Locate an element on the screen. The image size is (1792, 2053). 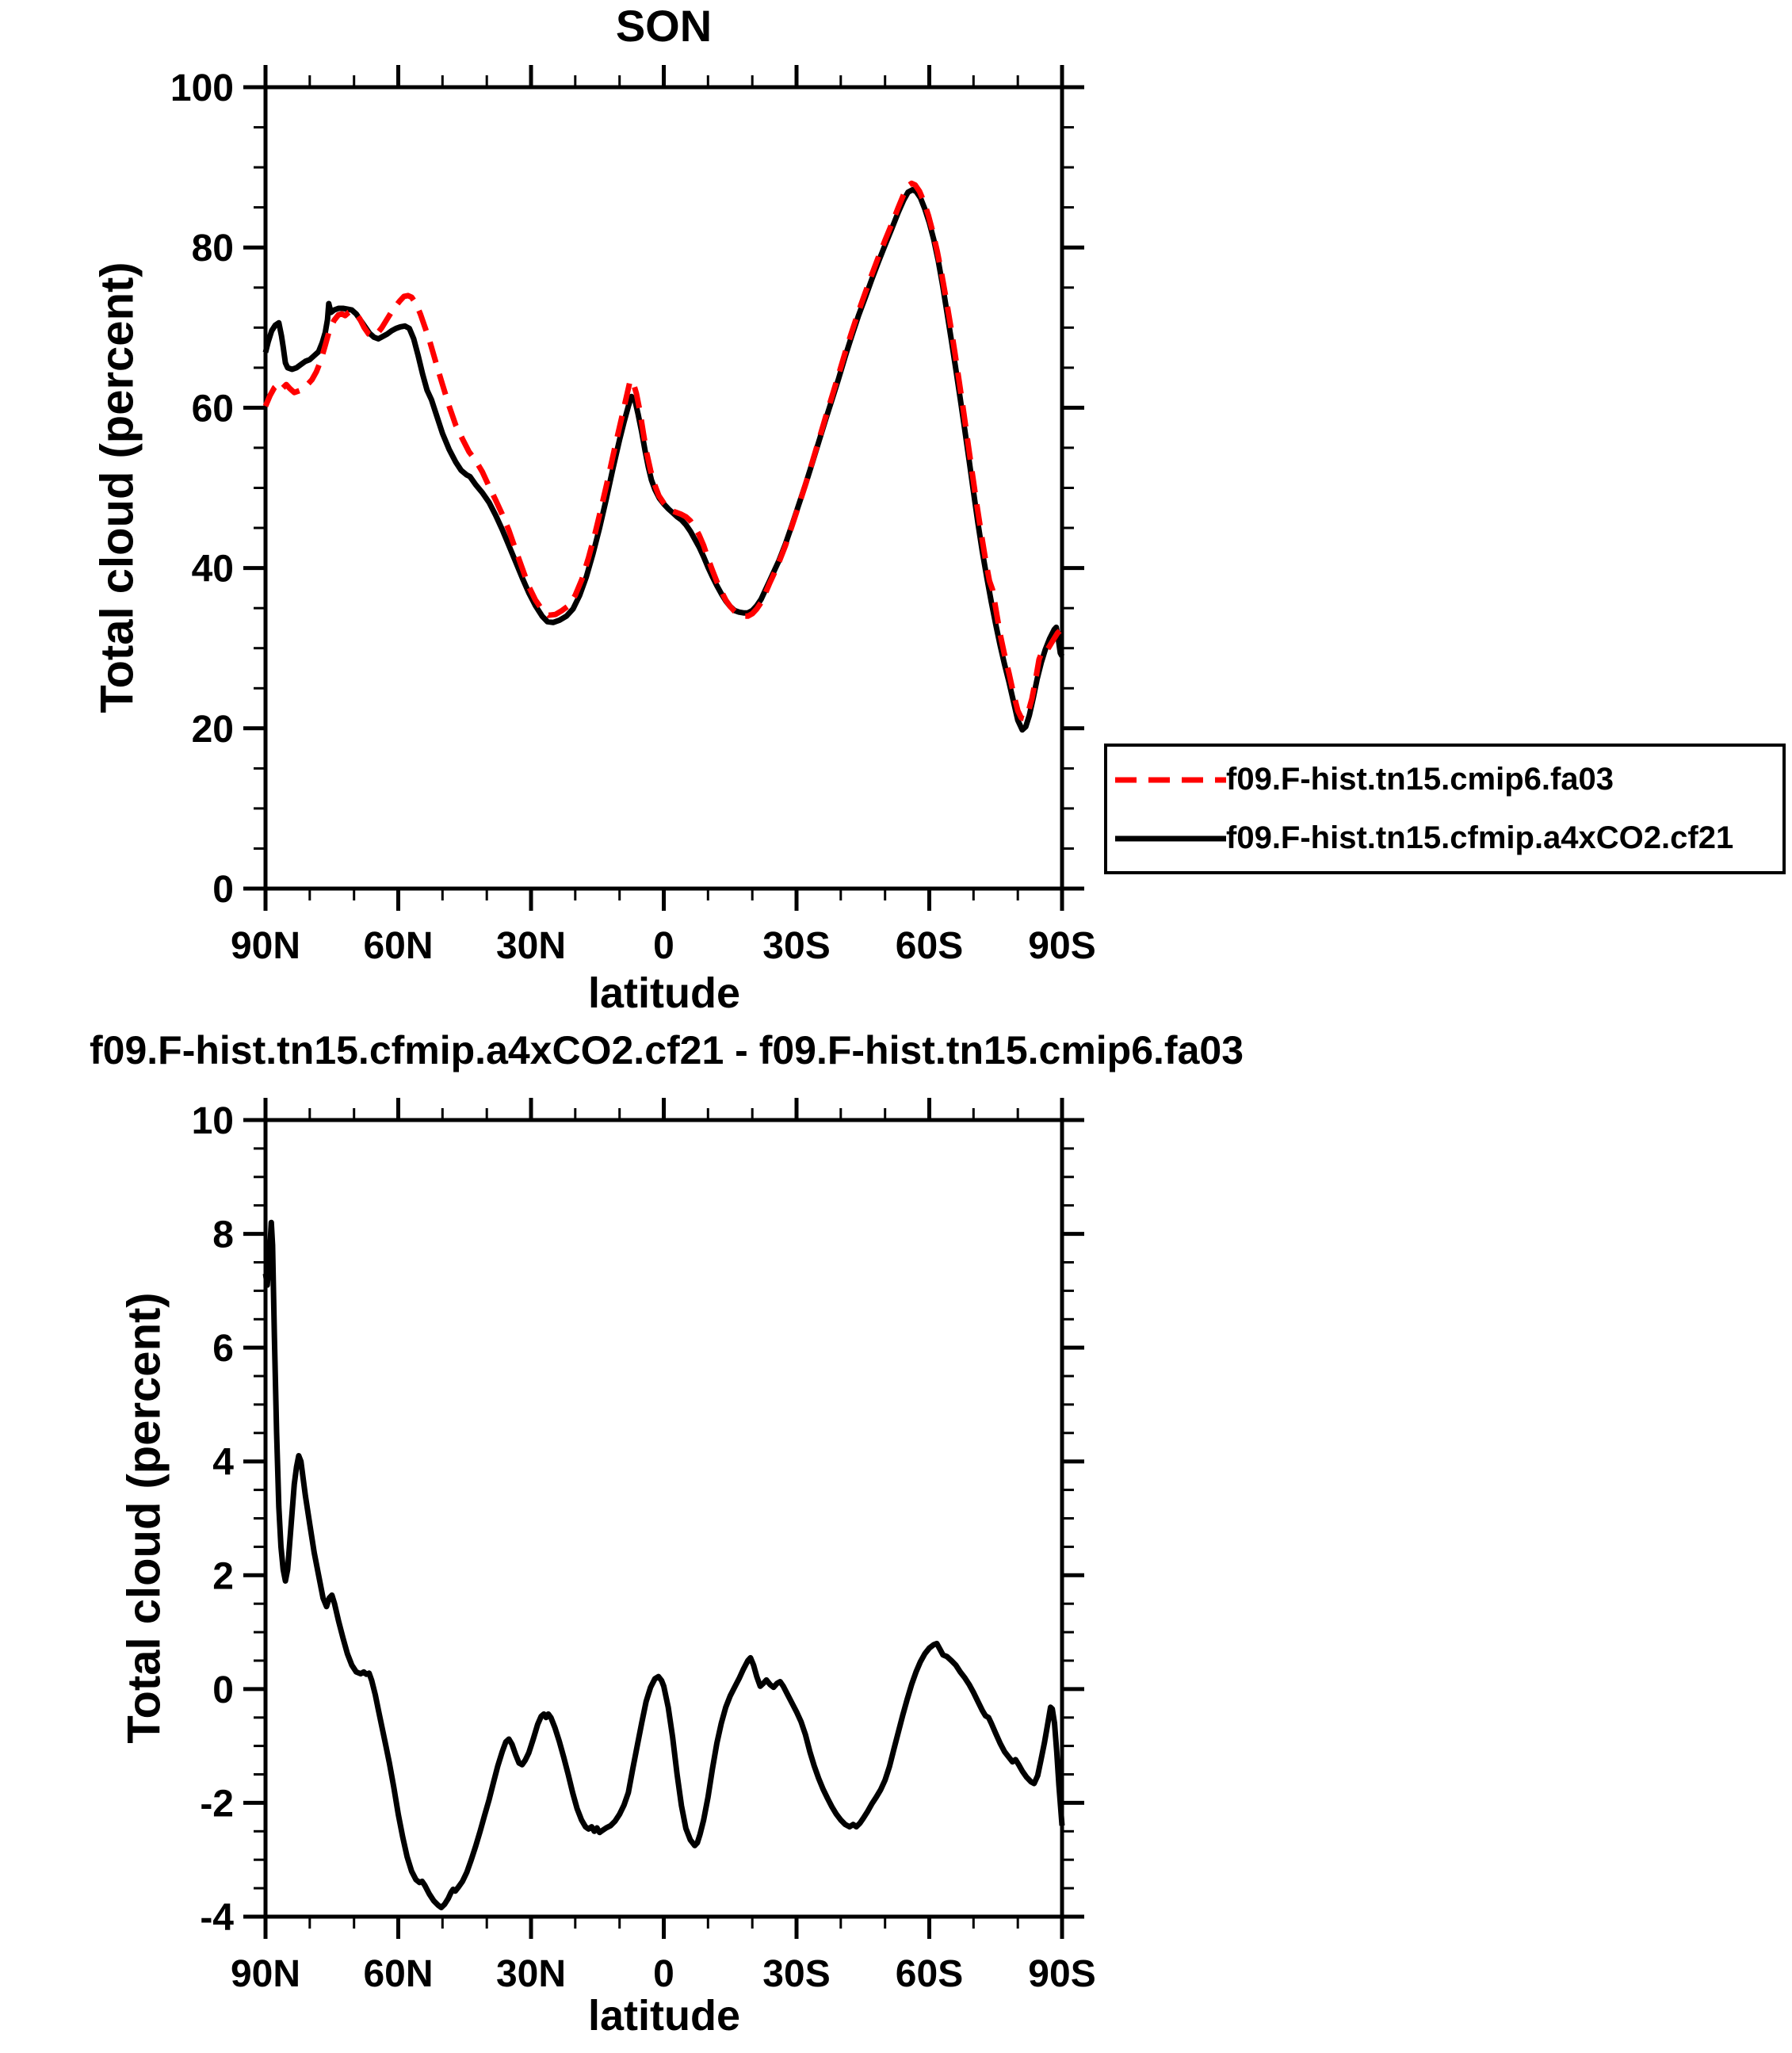
top-chart-y-axis-label: Total cloud (percent) is located at coordinates (117, 488).